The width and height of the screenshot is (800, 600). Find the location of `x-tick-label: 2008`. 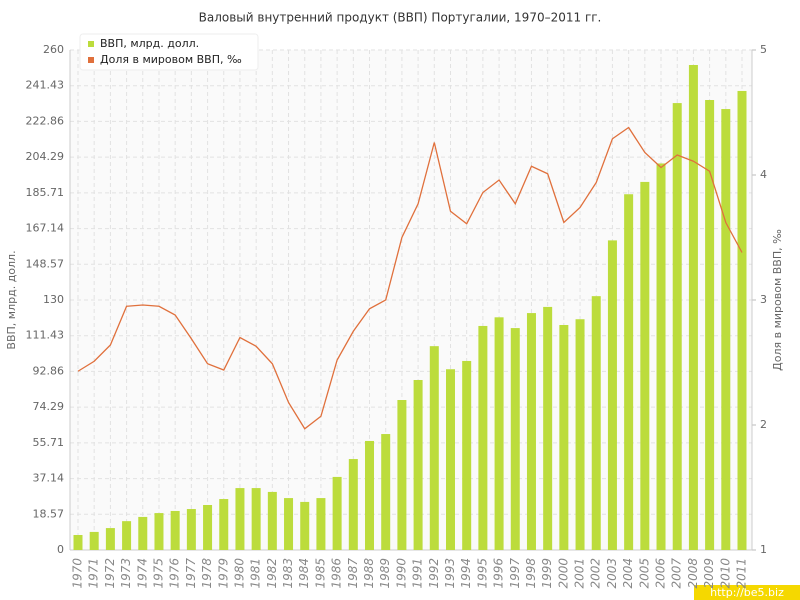

x-tick-label: 2008 is located at coordinates (693, 573).